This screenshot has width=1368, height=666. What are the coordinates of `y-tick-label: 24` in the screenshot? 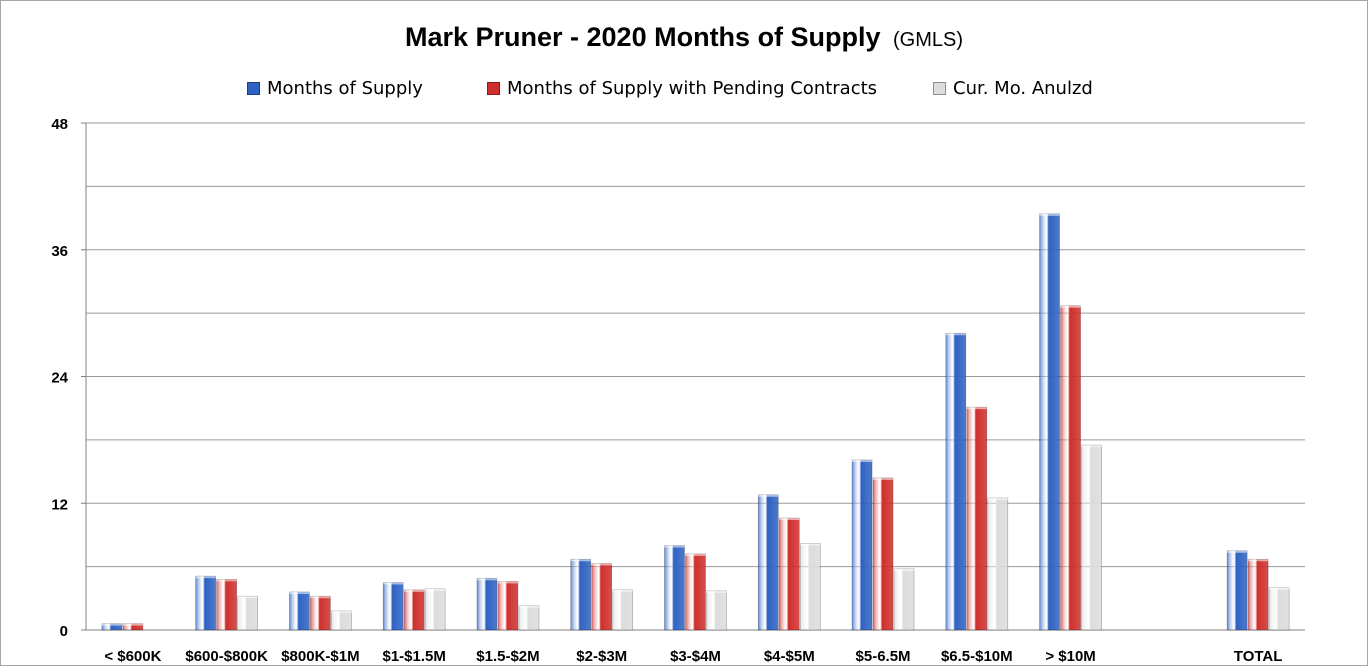 It's located at (59, 378).